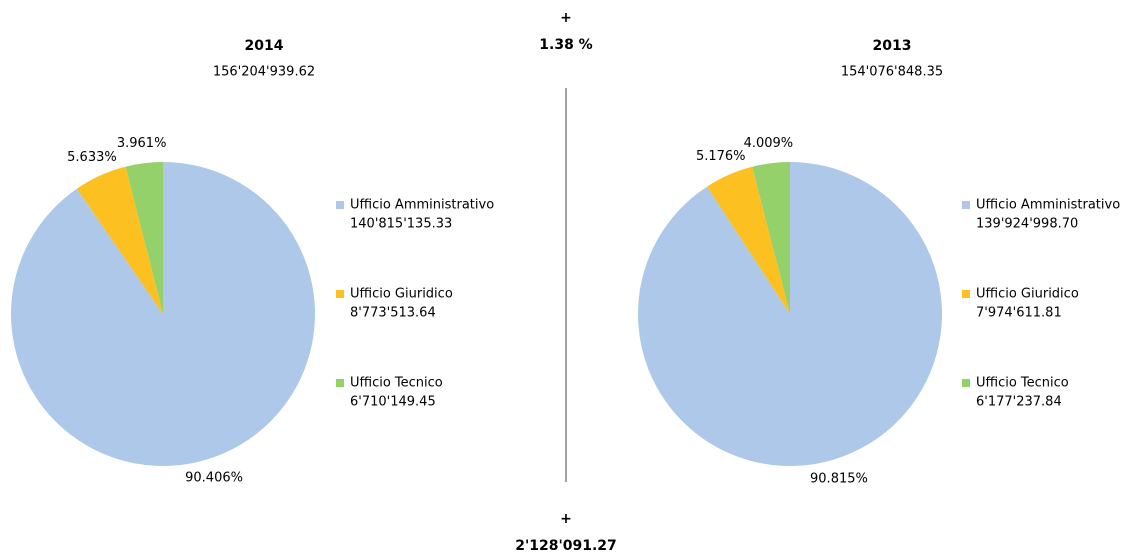 This screenshot has height=556, width=1138. What do you see at coordinates (401, 224) in the screenshot?
I see `legend-value: 140'815'135.33` at bounding box center [401, 224].